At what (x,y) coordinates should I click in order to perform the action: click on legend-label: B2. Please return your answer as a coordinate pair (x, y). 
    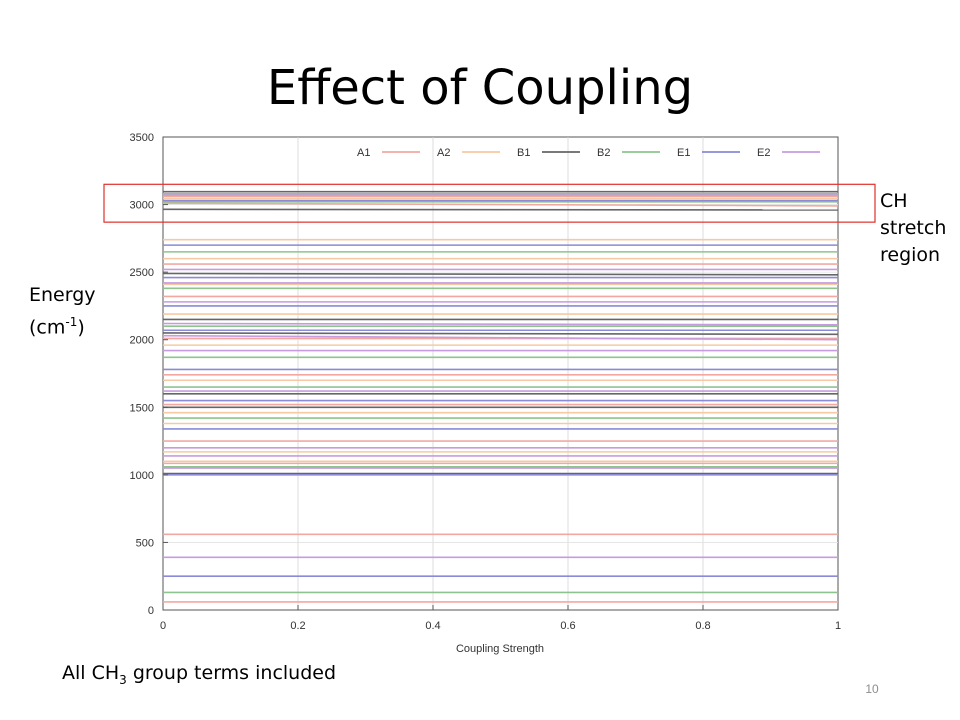
    Looking at the image, I should click on (603, 153).